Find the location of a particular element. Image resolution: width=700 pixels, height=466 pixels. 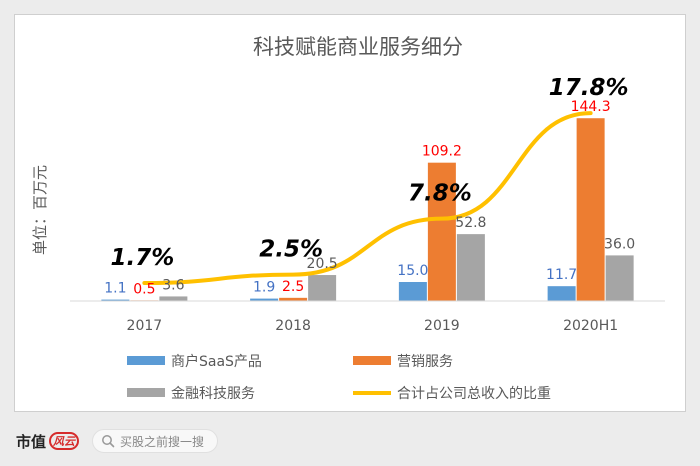

bar-data-label: 11.7 is located at coordinates (561, 275).